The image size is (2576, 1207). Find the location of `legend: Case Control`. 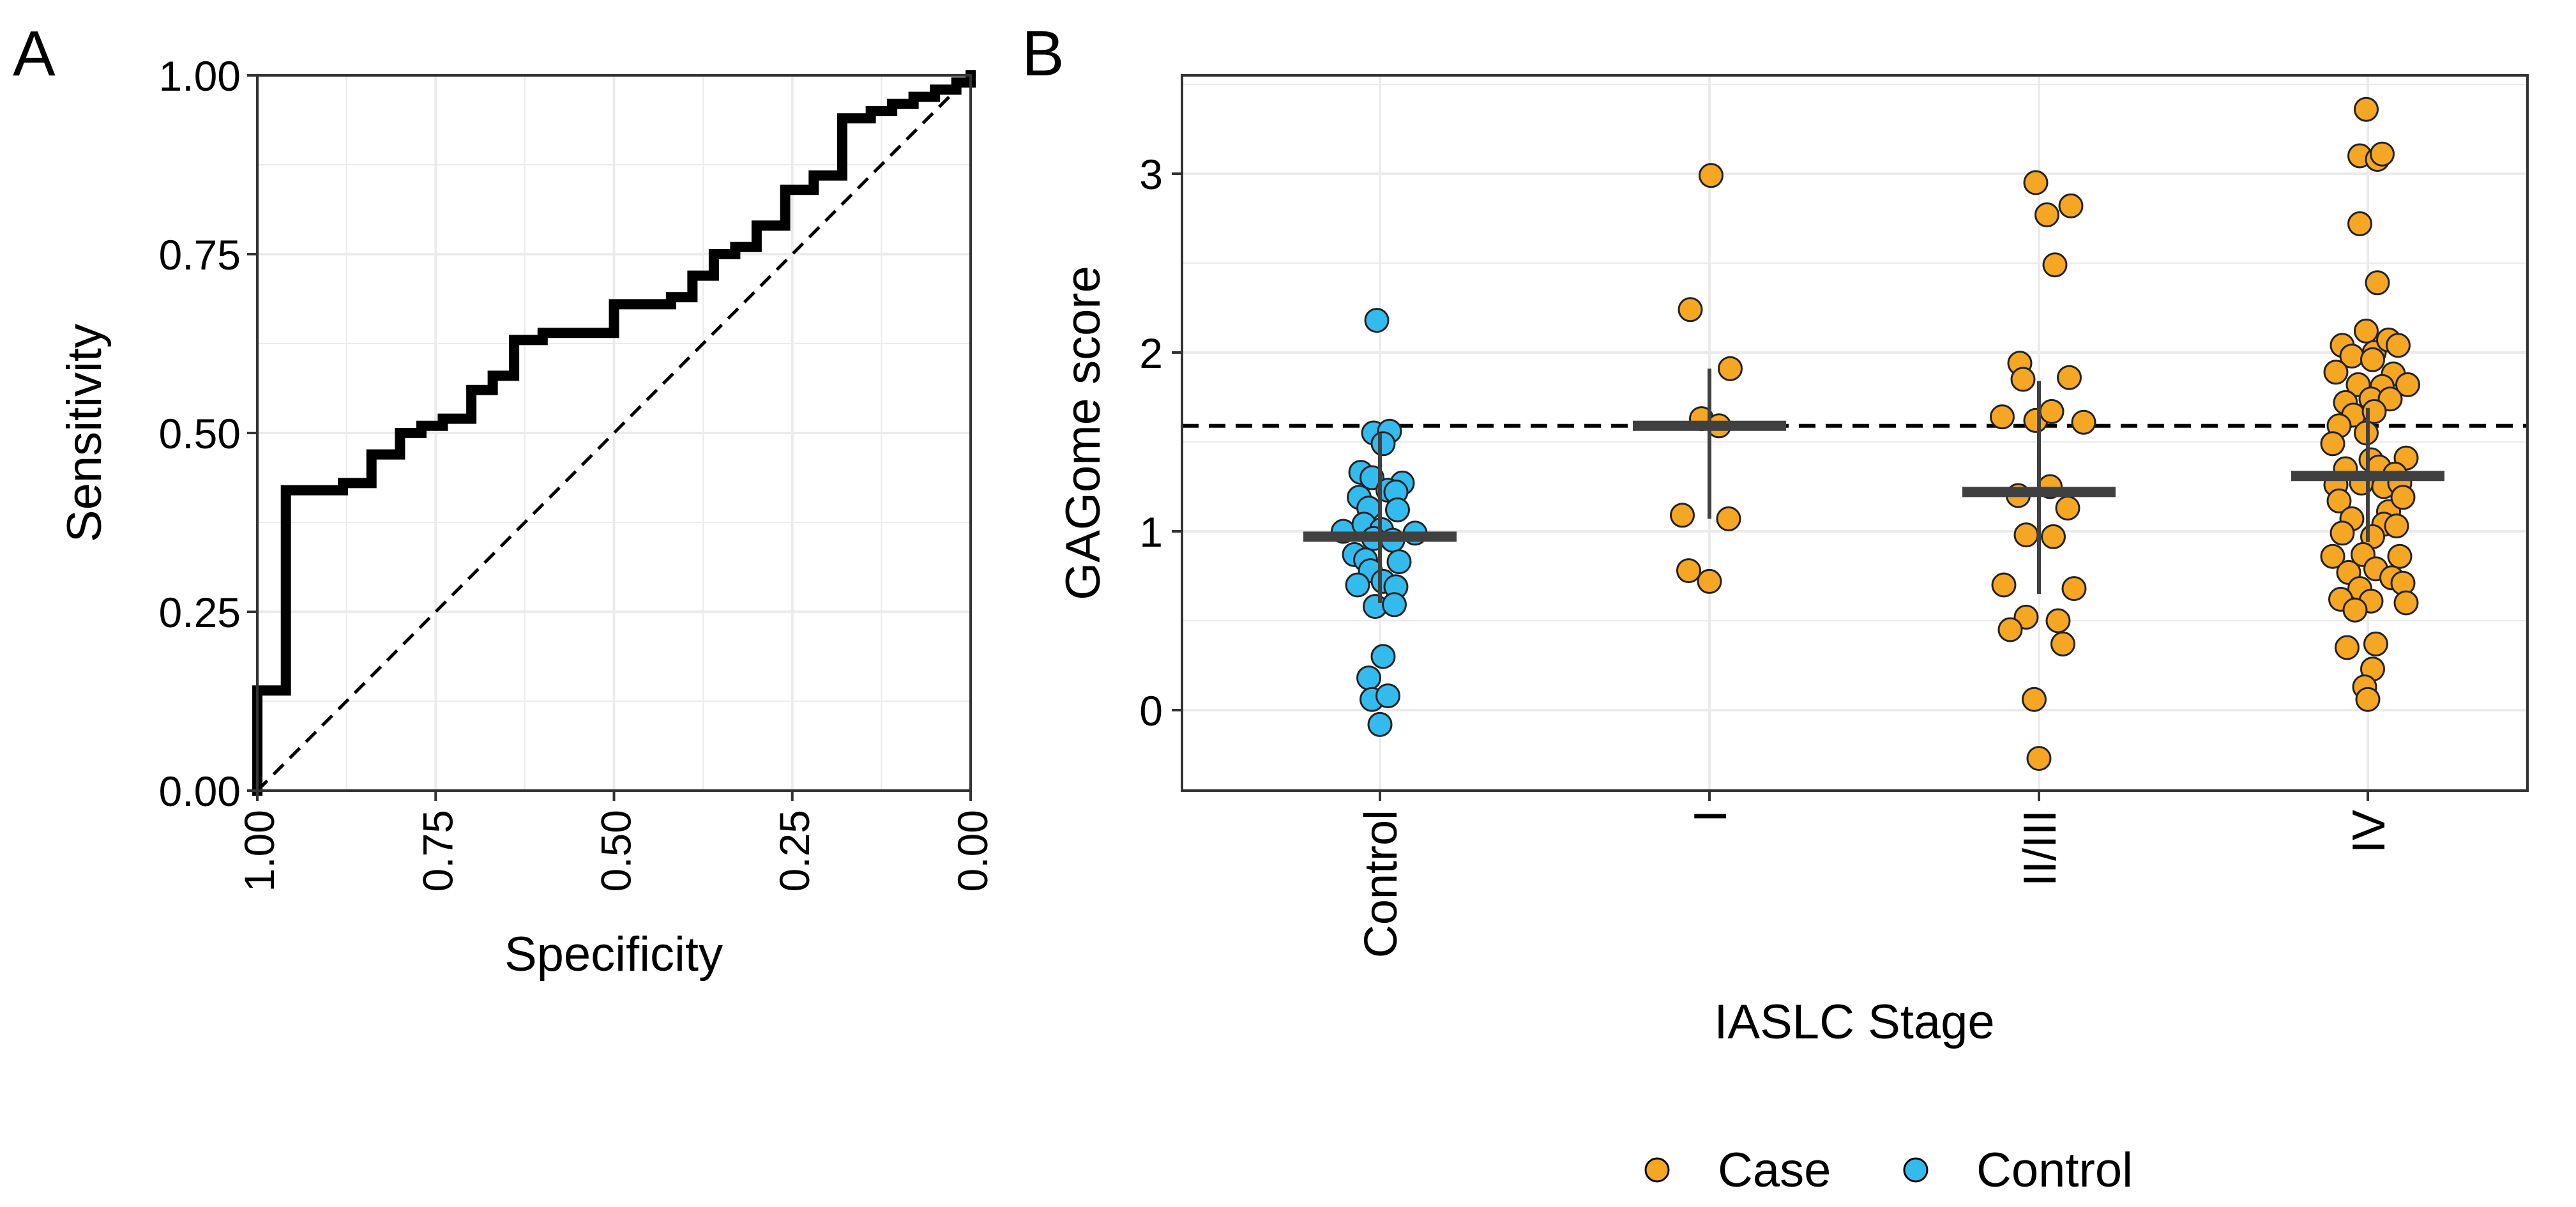

legend: Case Control is located at coordinates (1889, 1170).